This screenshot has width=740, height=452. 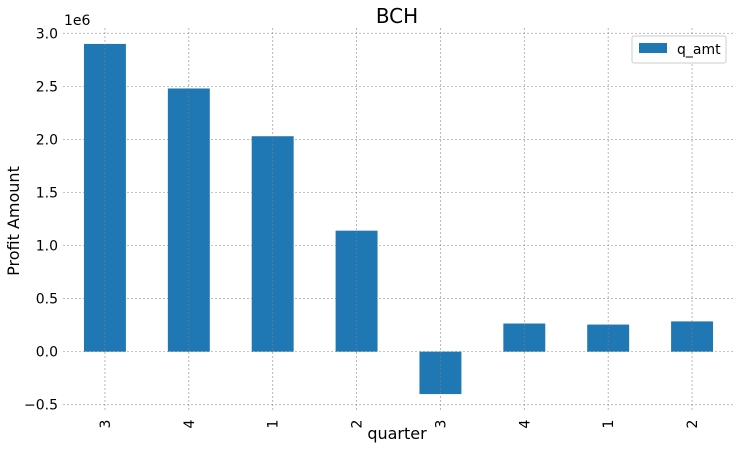 What do you see at coordinates (653, 48) in the screenshot?
I see `legend-swatch-q-amt` at bounding box center [653, 48].